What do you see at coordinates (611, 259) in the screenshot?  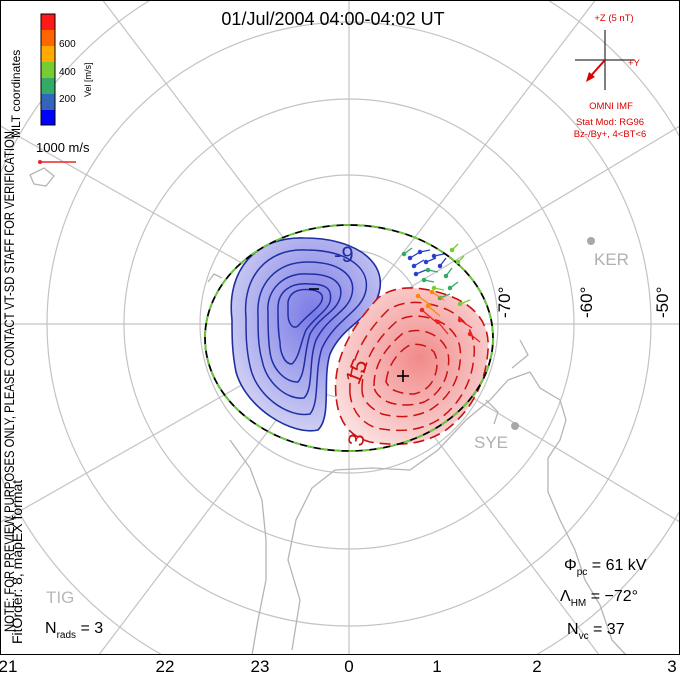 I see `station-ker-label: KER` at bounding box center [611, 259].